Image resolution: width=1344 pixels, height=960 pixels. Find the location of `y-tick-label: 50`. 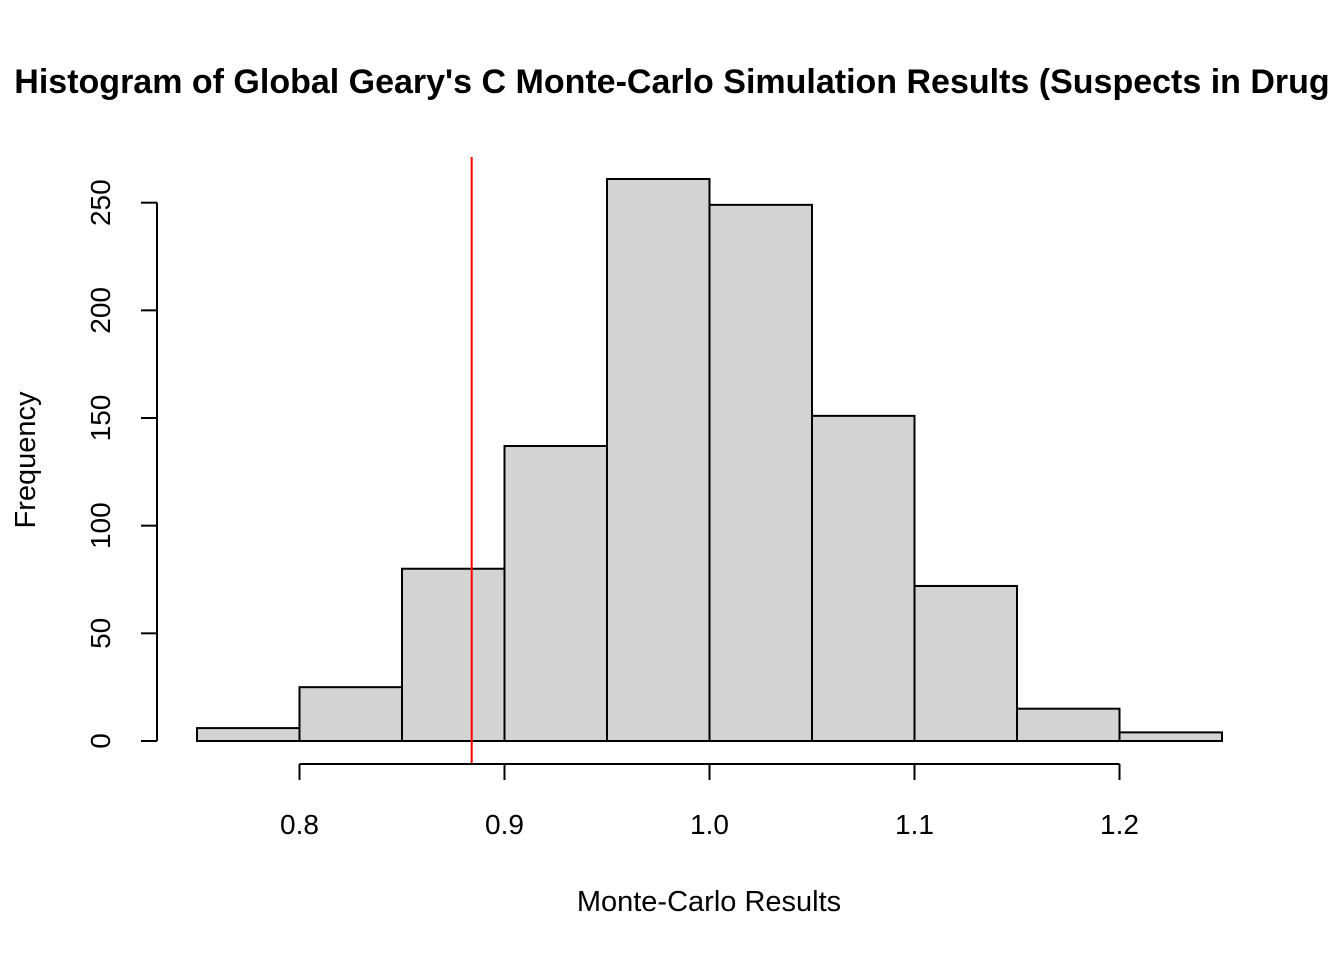

y-tick-label: 50 is located at coordinates (100, 633).